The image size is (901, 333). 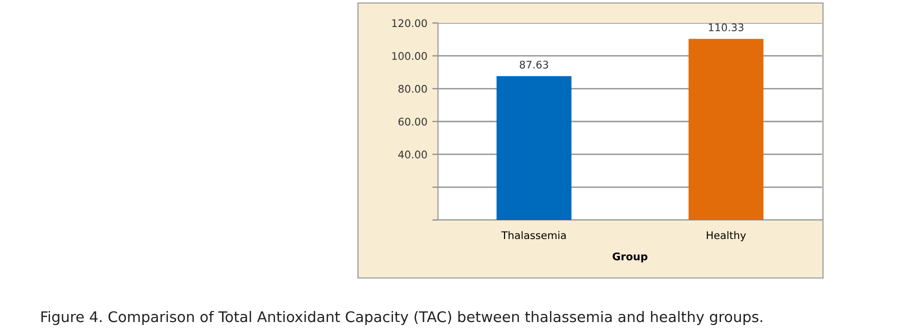 I want to click on caption: Figure 4. Comparison of Total Antioxidant Capacity (TAC) between thalassemia and healthy groups., so click(x=401, y=318).